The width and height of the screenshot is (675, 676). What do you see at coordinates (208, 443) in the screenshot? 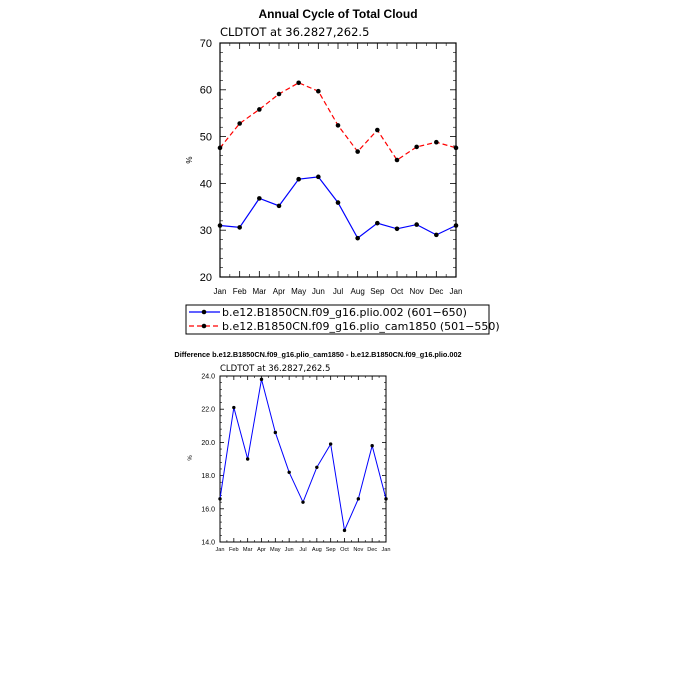
I see `y-tick-label: 20.0` at bounding box center [208, 443].